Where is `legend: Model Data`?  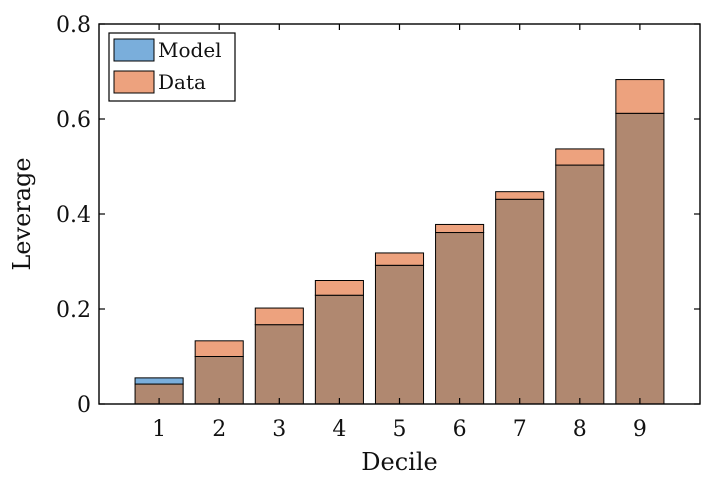
legend: Model Data is located at coordinates (172, 67).